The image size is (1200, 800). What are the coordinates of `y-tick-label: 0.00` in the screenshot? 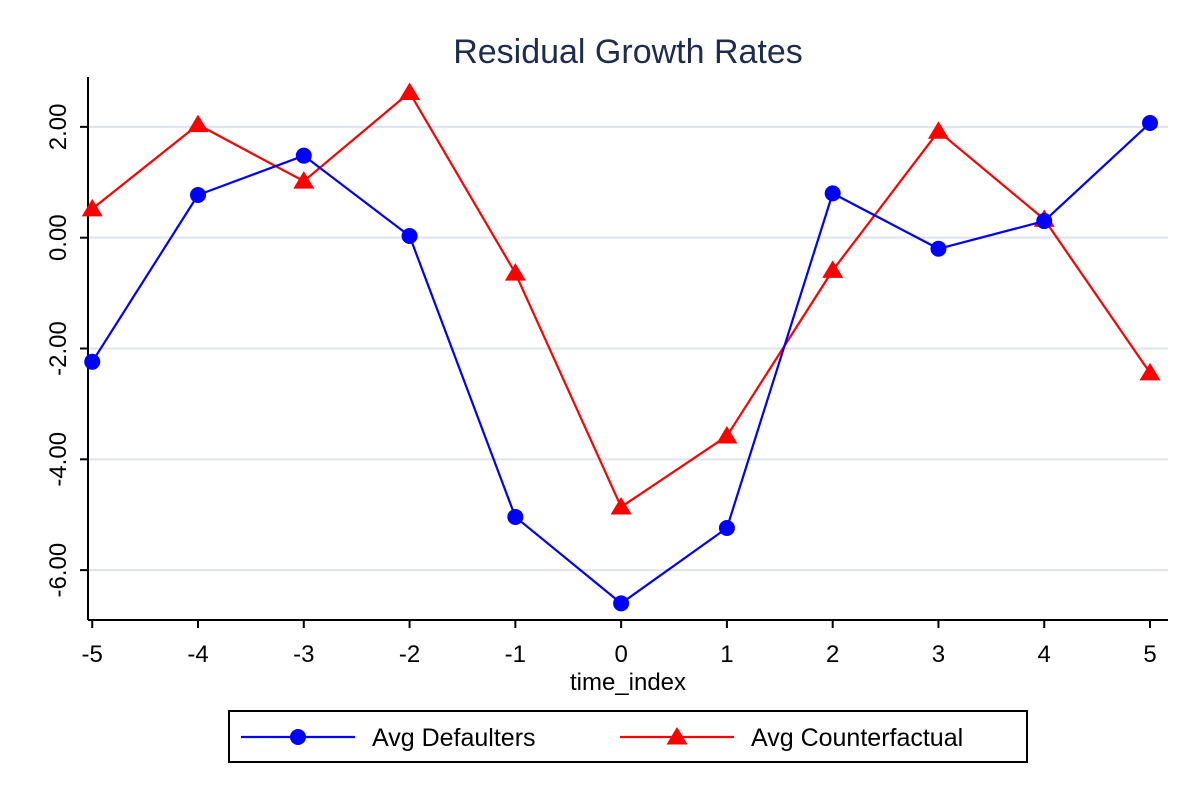 It's located at (58, 237).